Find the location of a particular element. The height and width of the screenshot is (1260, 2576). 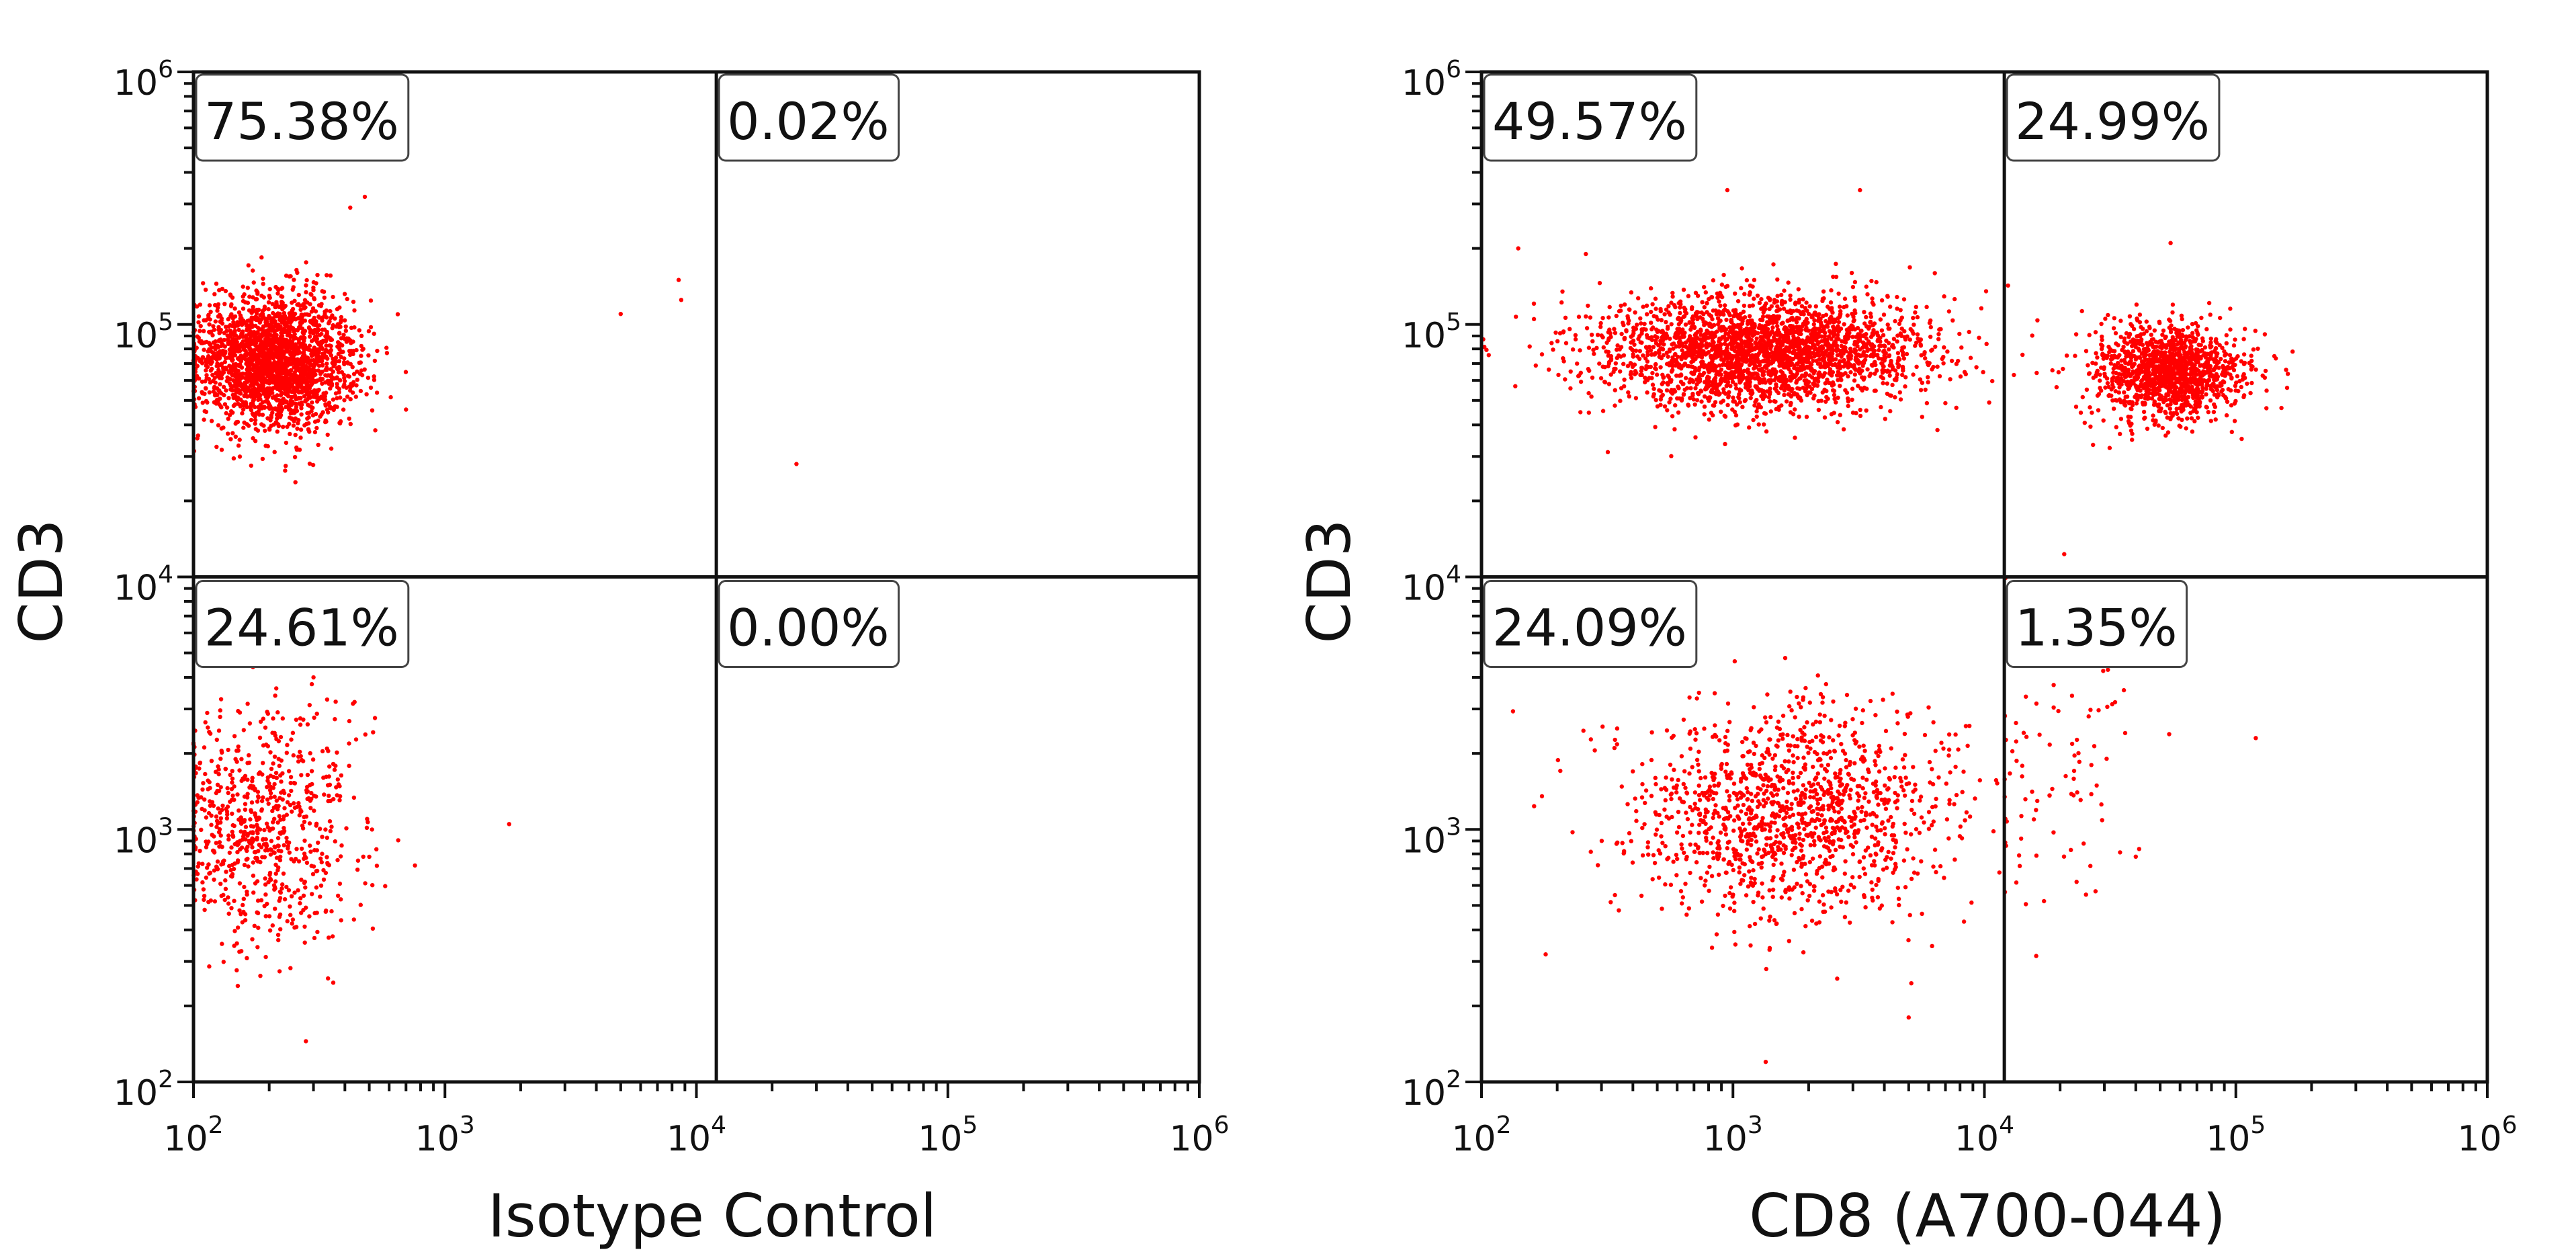

y-axis-title: CD3 is located at coordinates (41, 581).